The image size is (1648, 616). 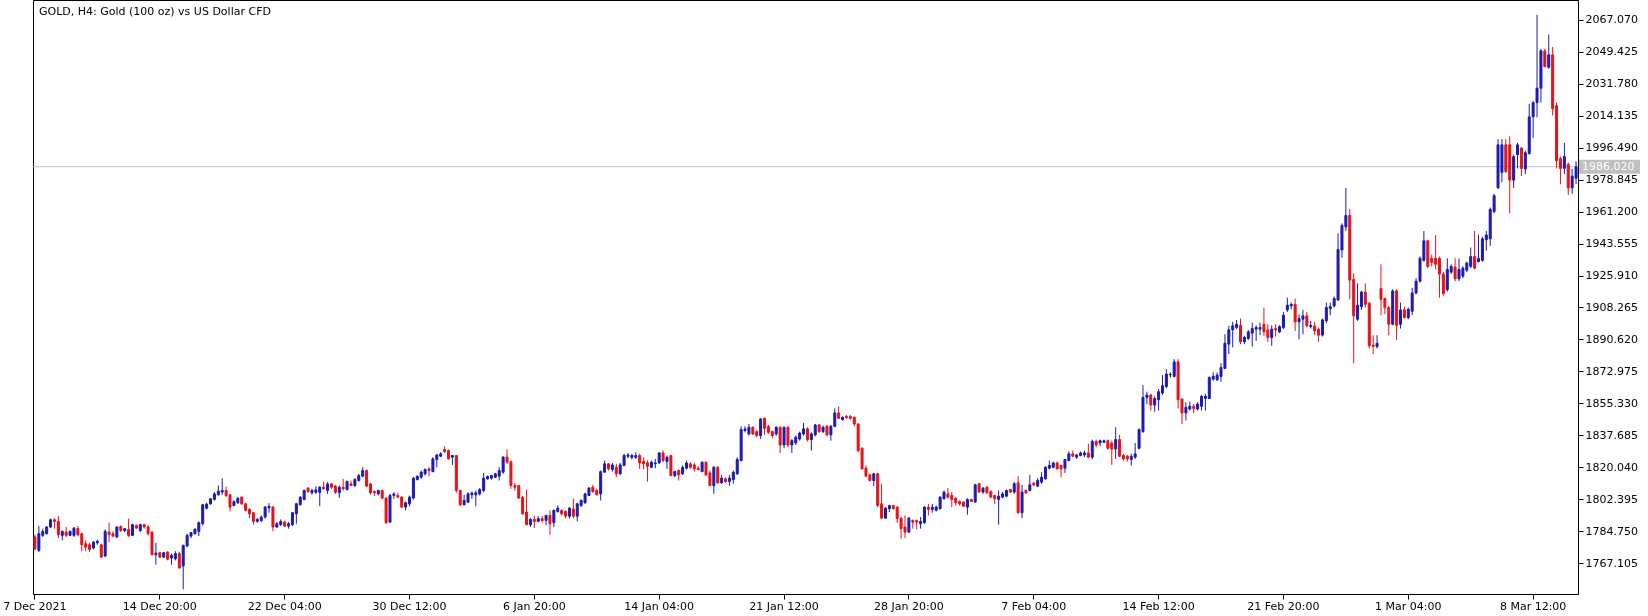 What do you see at coordinates (409, 606) in the screenshot?
I see `x-tick-label: 30 Dec 12:00` at bounding box center [409, 606].